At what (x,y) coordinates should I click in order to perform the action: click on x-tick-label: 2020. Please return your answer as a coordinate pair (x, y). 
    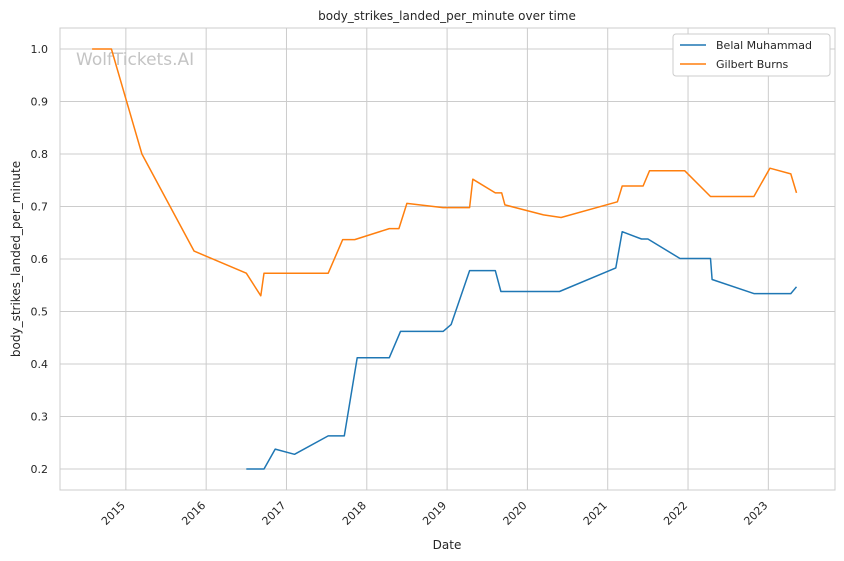
    Looking at the image, I should click on (515, 513).